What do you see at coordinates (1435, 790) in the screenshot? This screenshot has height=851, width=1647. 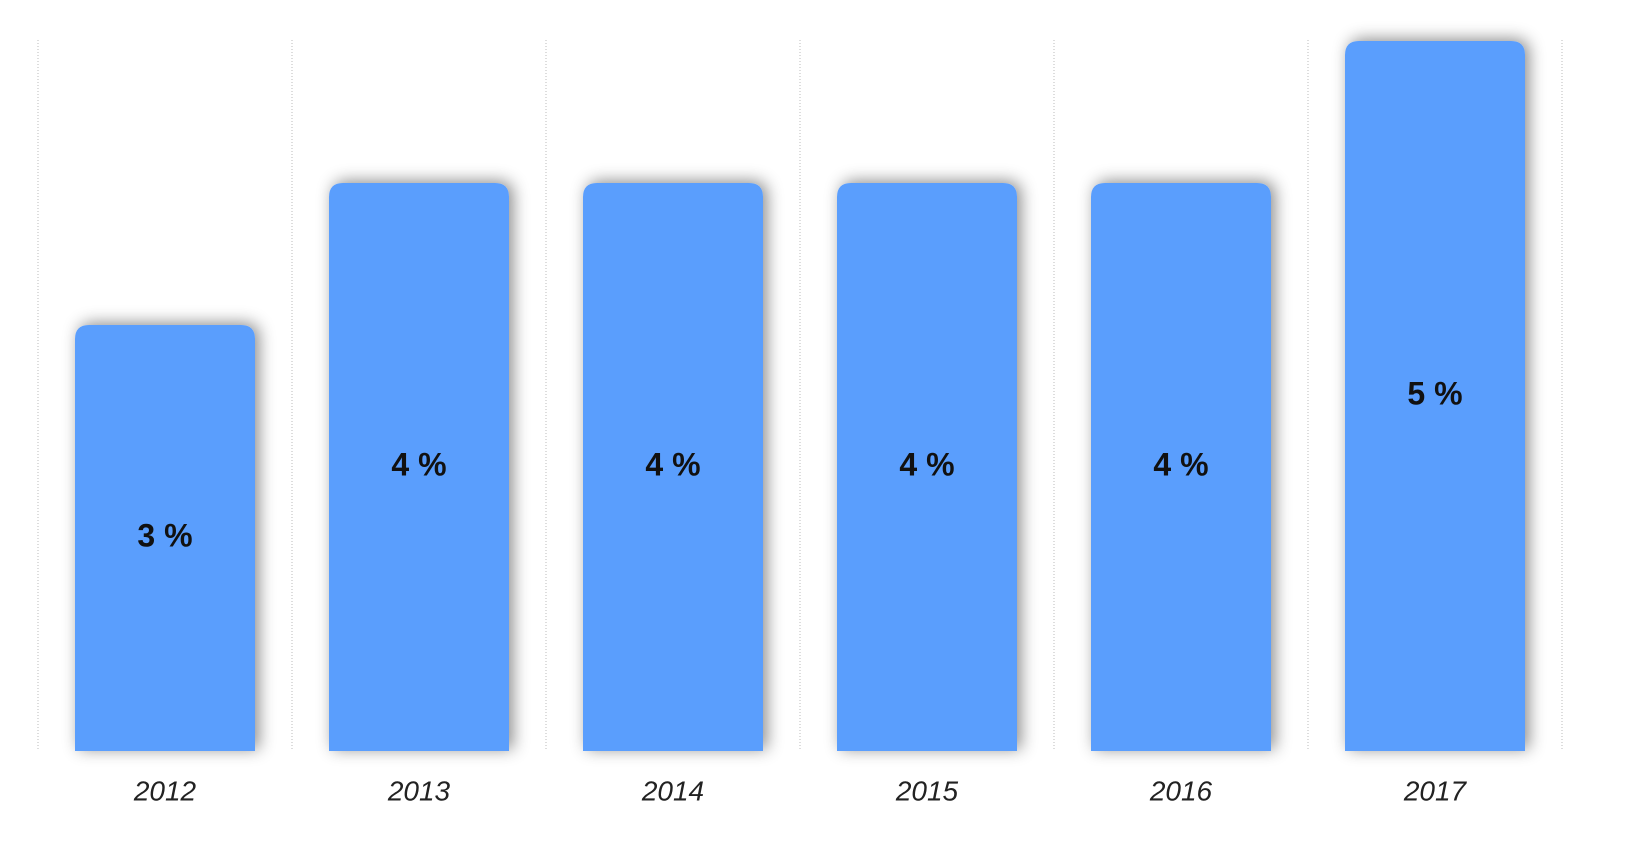 I see `x-tick-label: 2017` at bounding box center [1435, 790].